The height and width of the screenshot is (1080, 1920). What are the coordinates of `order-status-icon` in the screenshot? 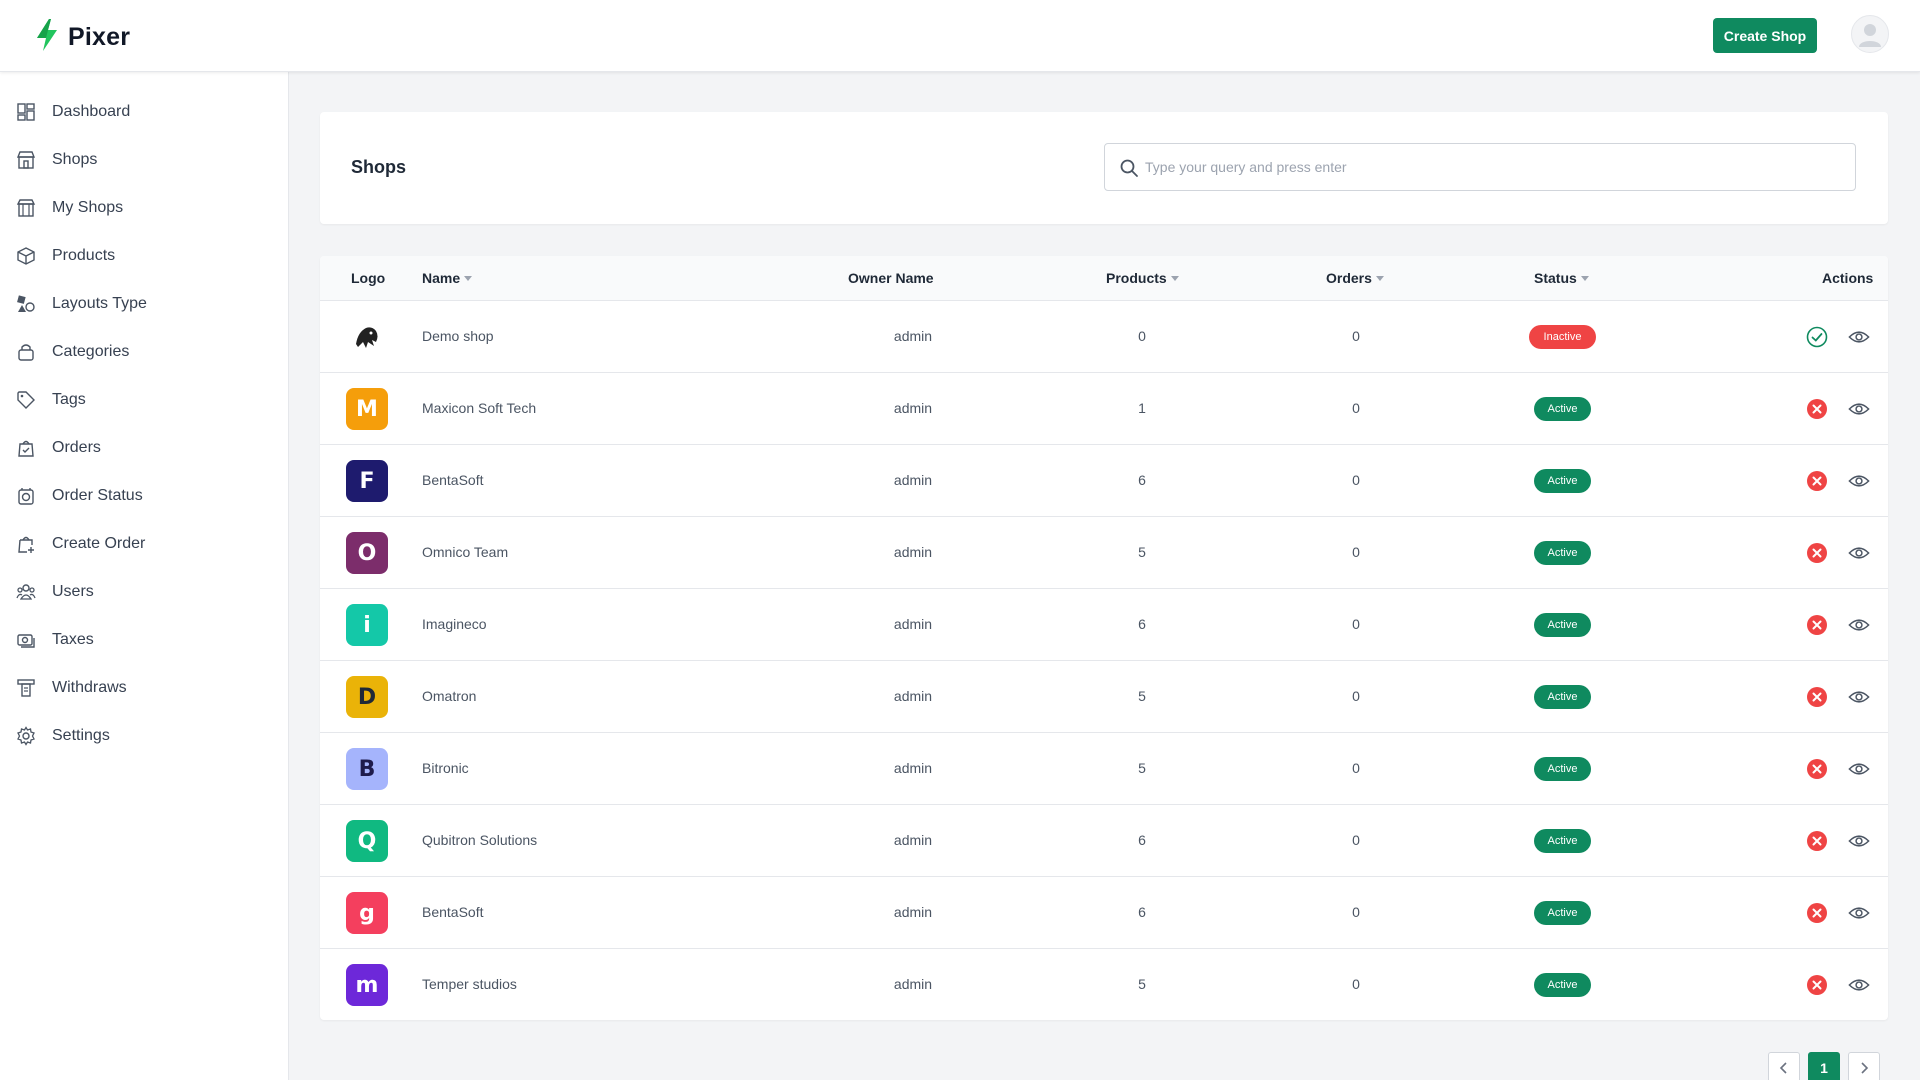 It's located at (26, 496).